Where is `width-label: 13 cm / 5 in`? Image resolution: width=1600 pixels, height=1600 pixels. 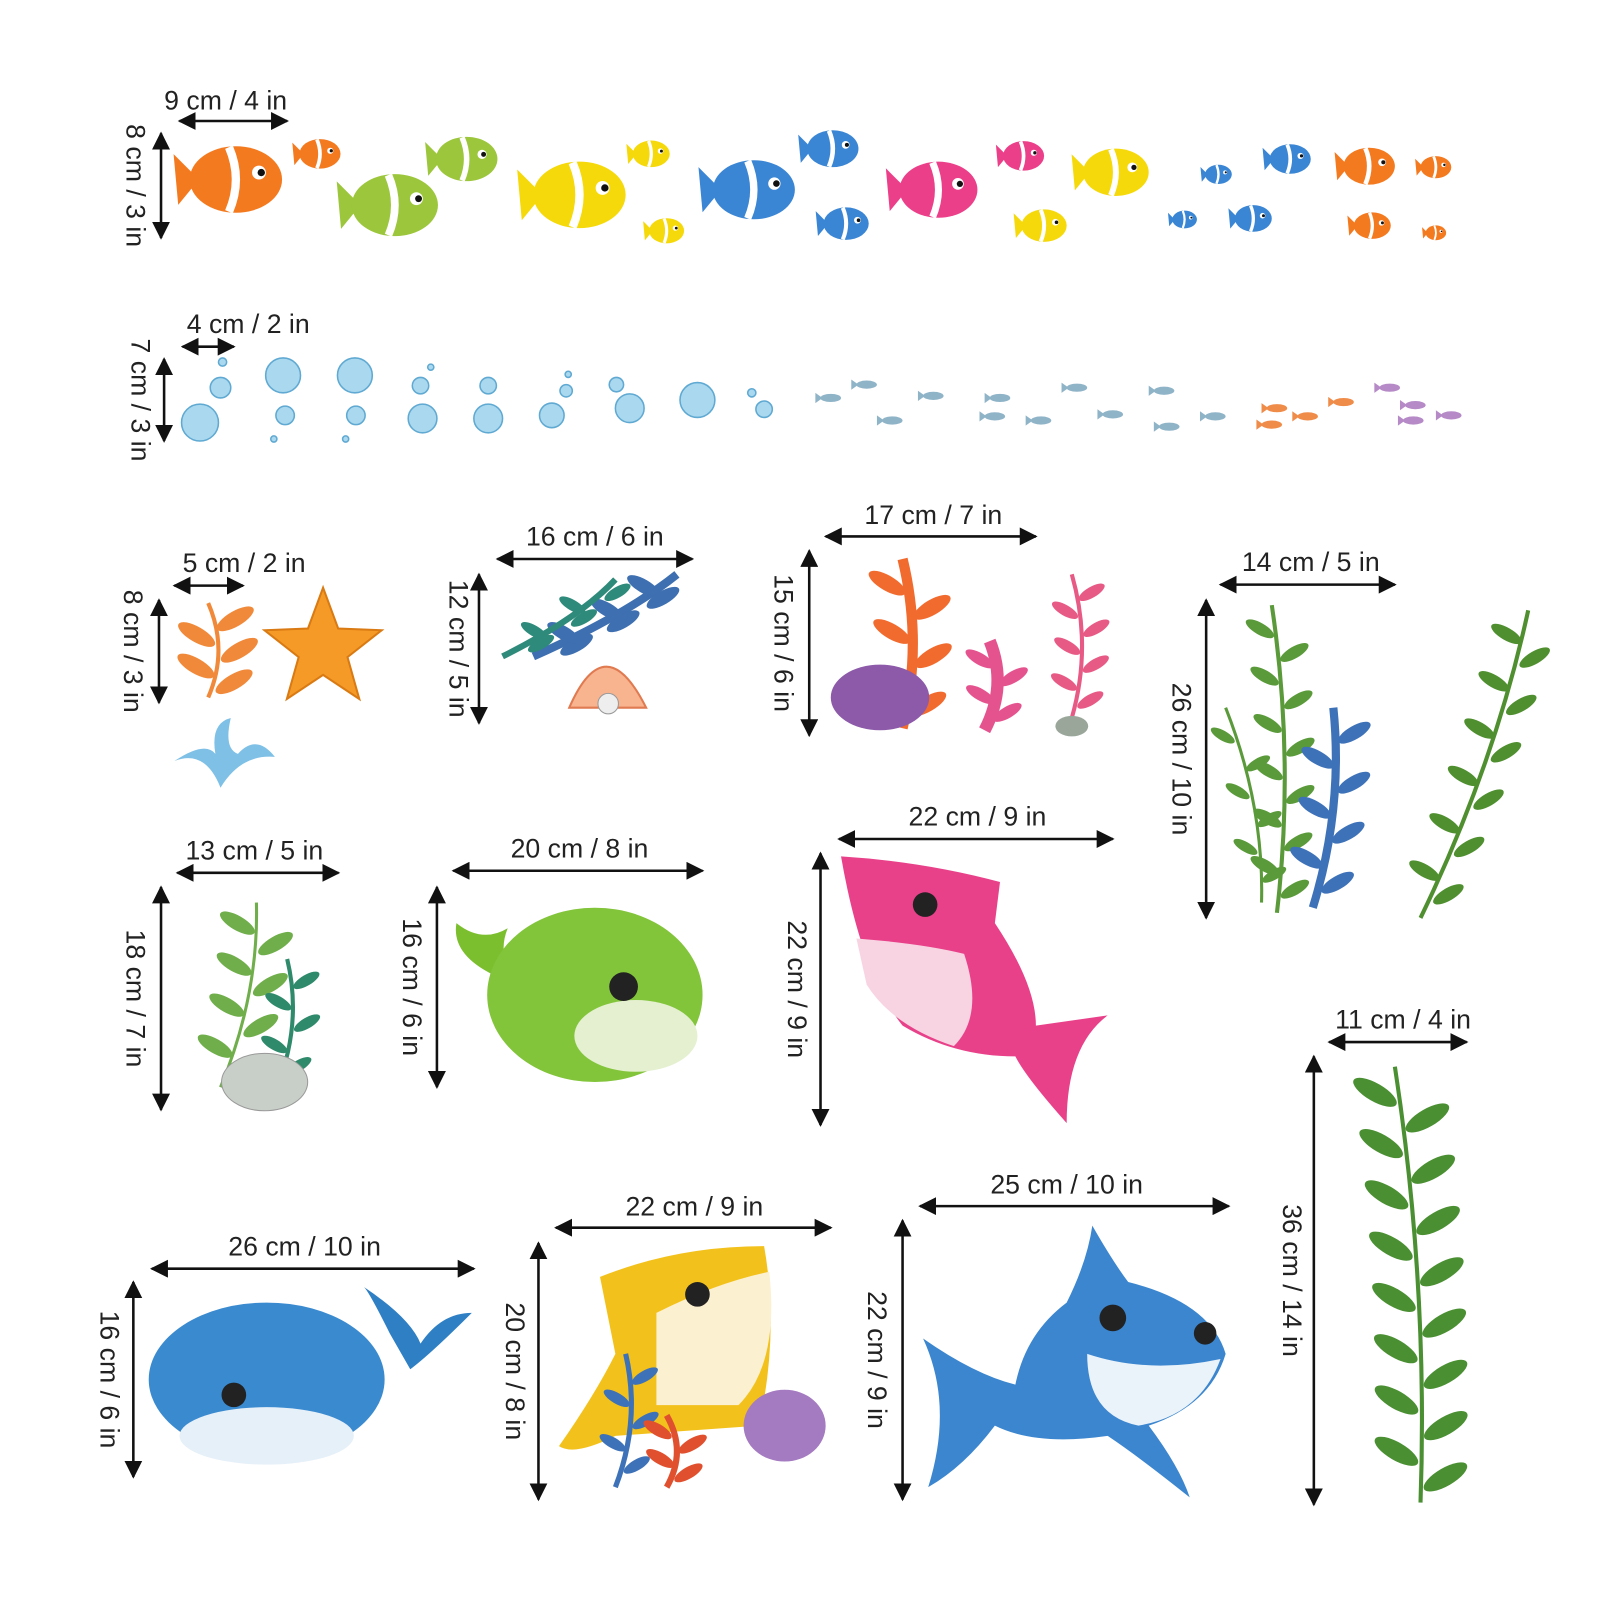 width-label: 13 cm / 5 in is located at coordinates (254, 850).